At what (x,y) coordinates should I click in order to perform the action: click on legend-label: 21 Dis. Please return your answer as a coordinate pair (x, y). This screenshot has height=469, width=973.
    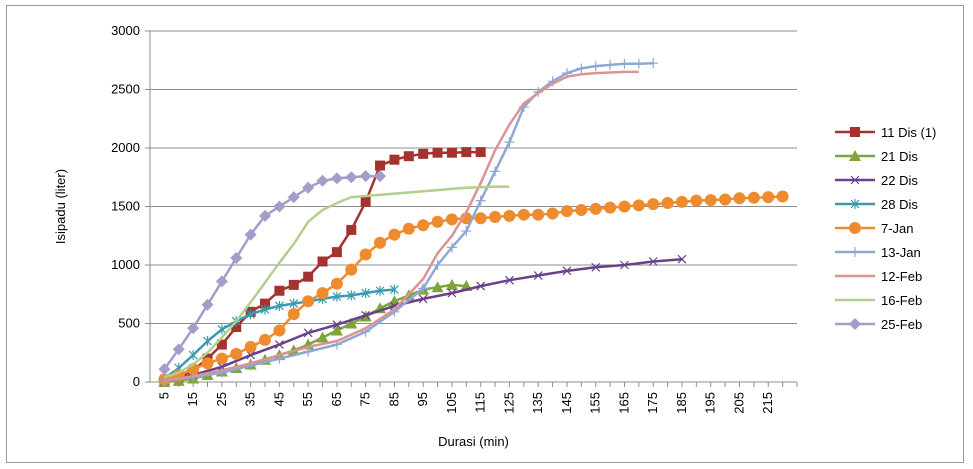
    Looking at the image, I should click on (899, 156).